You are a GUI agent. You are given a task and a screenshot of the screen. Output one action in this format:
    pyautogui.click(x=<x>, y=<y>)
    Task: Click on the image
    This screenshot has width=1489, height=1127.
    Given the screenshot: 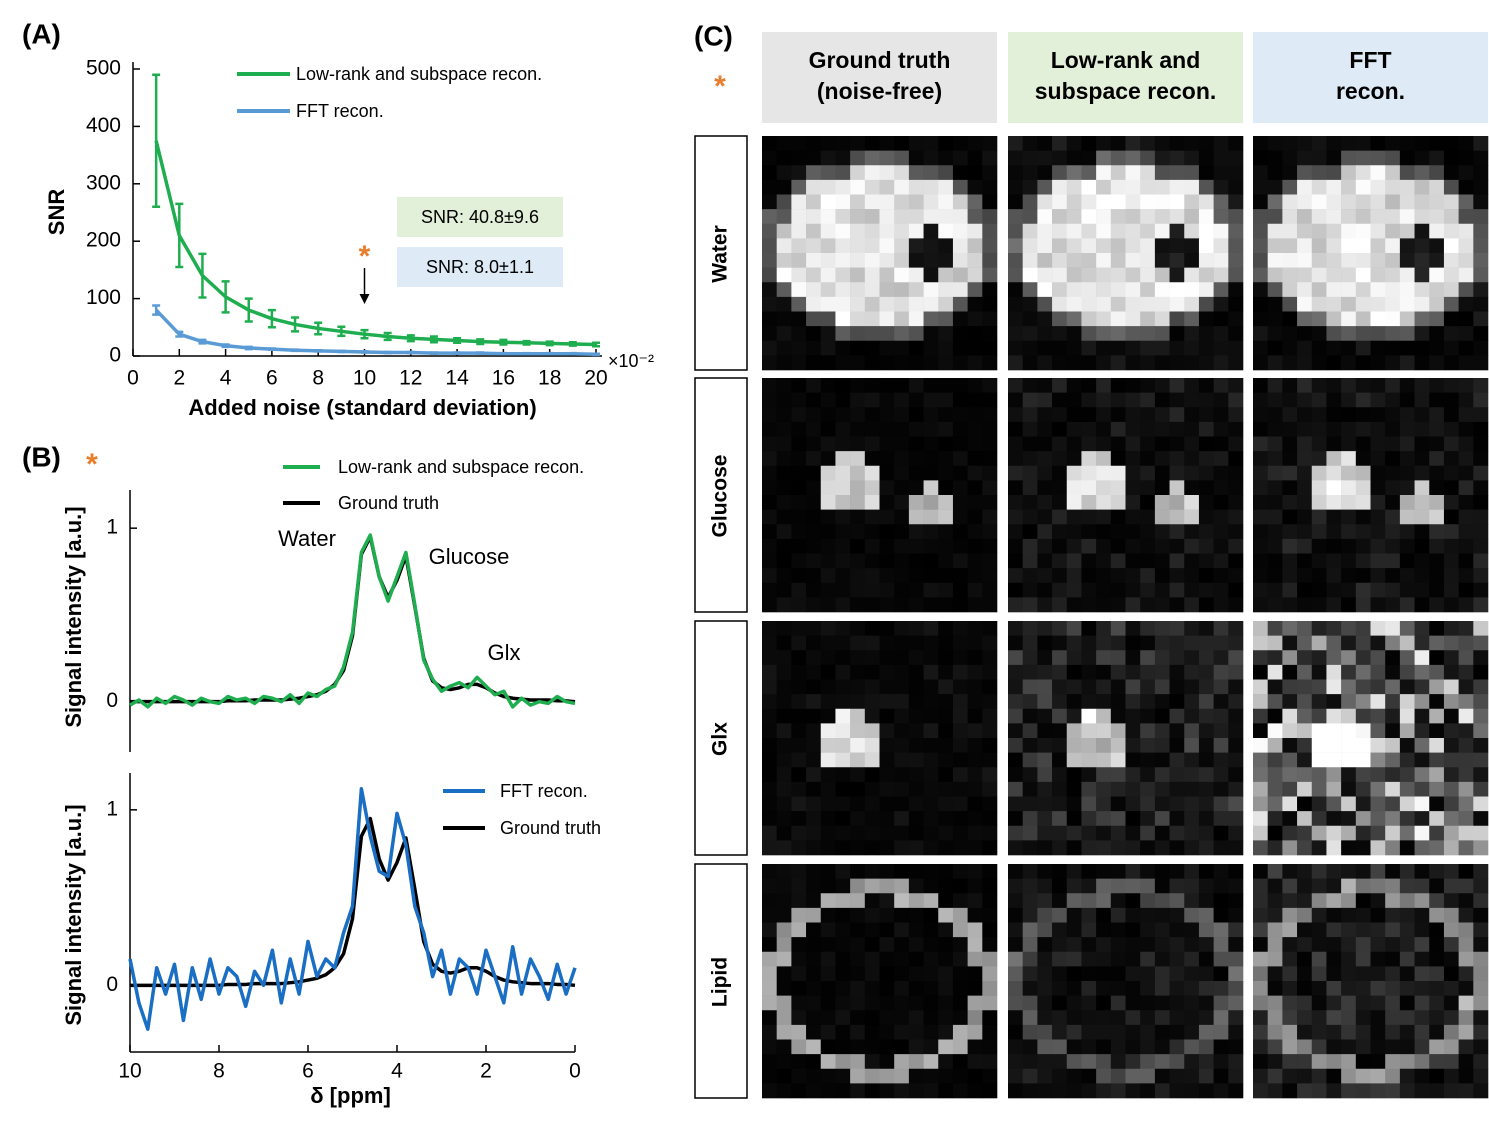 What is the action you would take?
    pyautogui.click(x=1126, y=253)
    